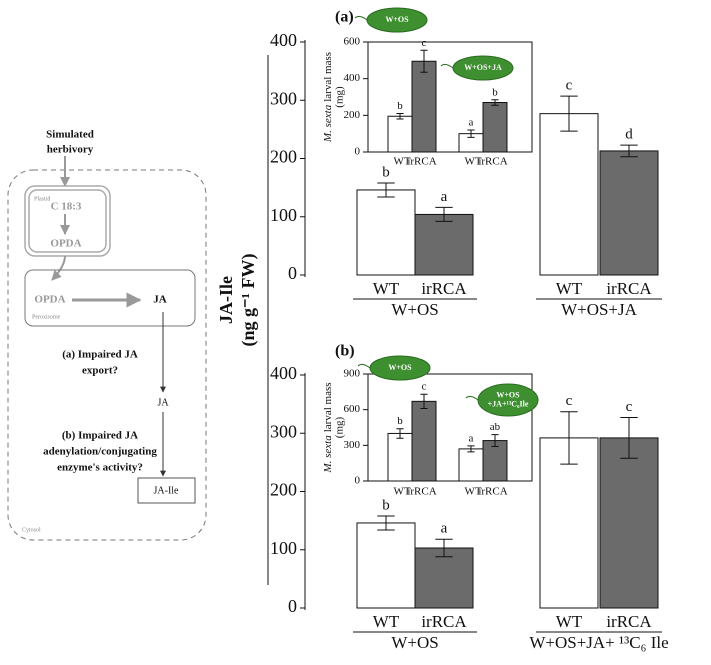 The height and width of the screenshot is (665, 711). Describe the element at coordinates (100, 452) in the screenshot. I see `diagram-text: adenylation/conjugating` at that location.